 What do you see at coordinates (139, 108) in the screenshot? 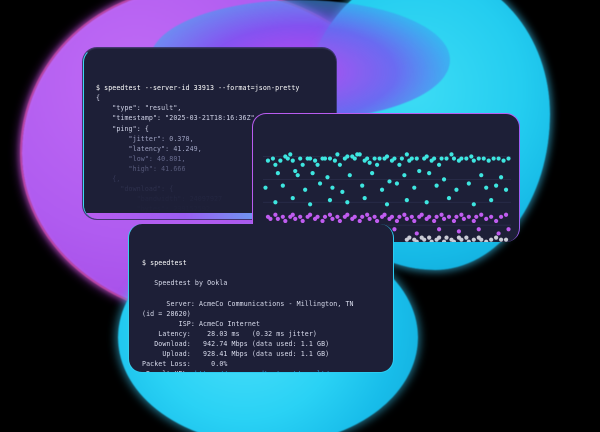
I see `json-line: "type": "result",` at bounding box center [139, 108].